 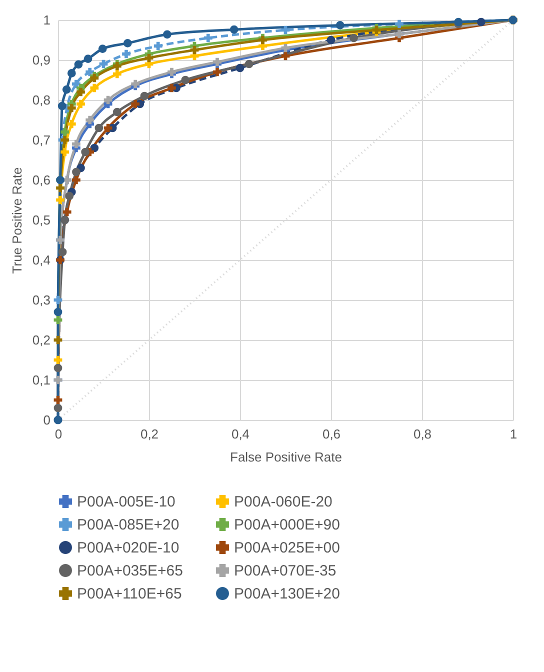 I want to click on y-tick-label: 0, so click(x=46, y=420).